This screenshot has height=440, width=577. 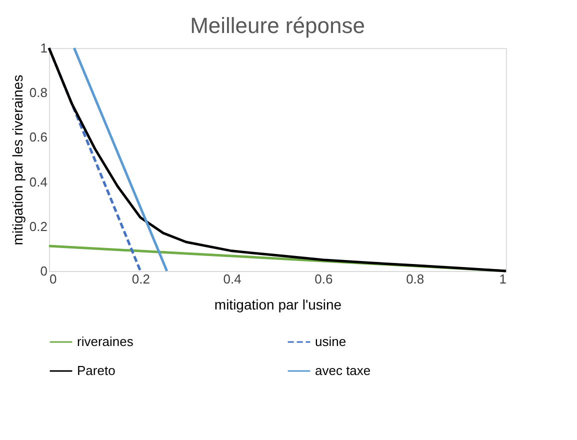 I want to click on legend-label: usine, so click(x=330, y=341).